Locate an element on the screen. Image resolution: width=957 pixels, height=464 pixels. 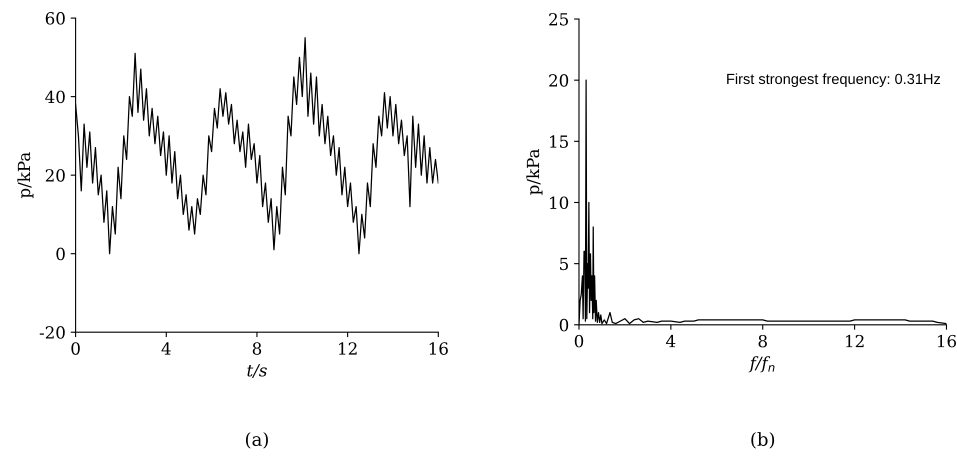
y-tick-label: 10 is located at coordinates (559, 203).